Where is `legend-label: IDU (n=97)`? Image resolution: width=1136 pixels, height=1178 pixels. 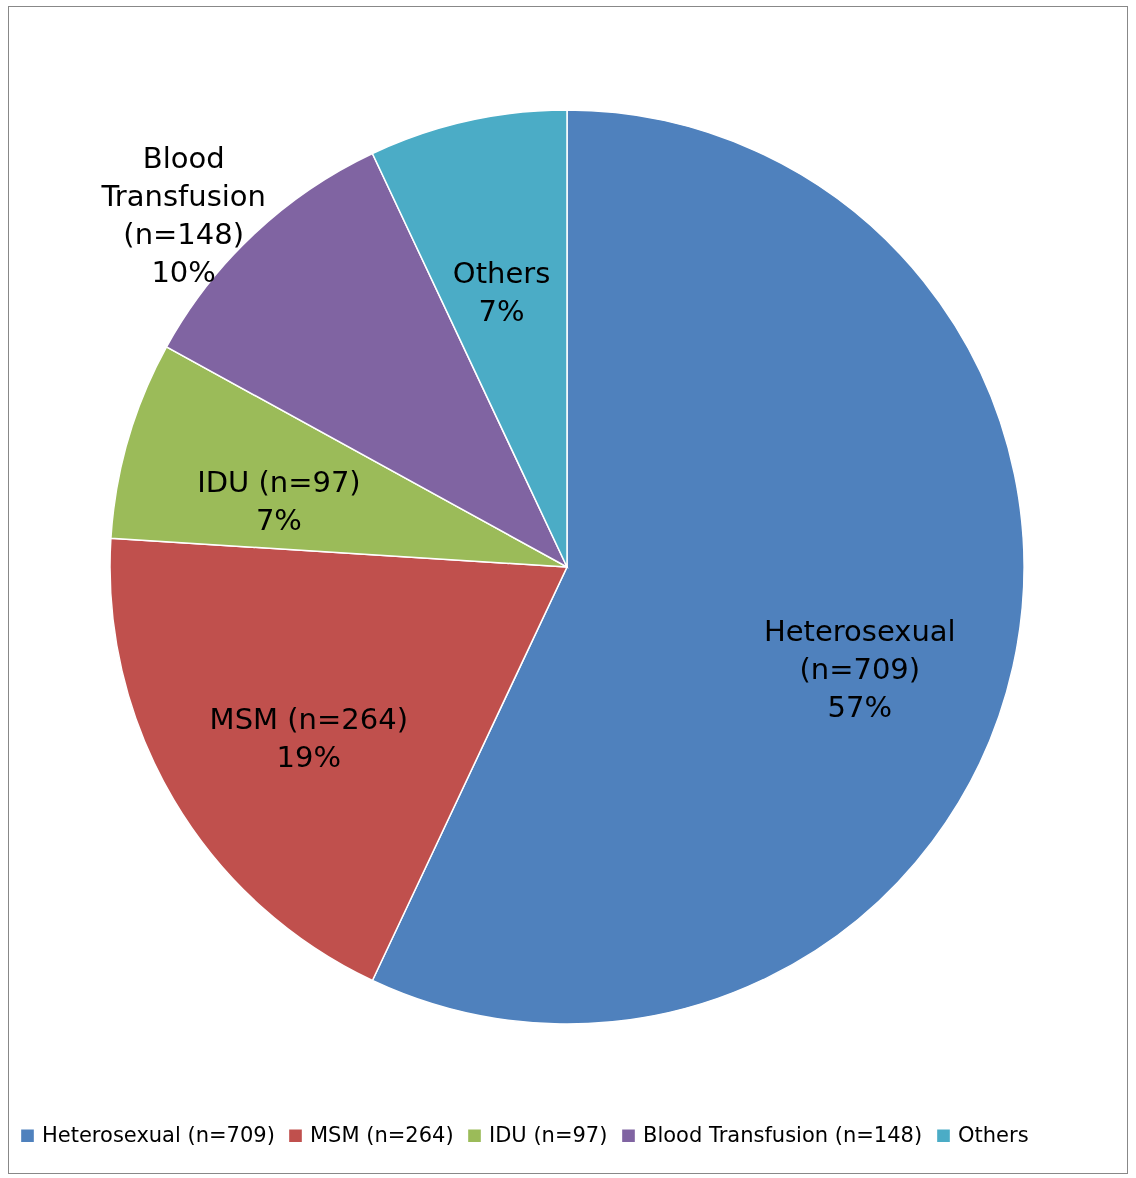
legend-label: IDU (n=97) is located at coordinates (548, 1134).